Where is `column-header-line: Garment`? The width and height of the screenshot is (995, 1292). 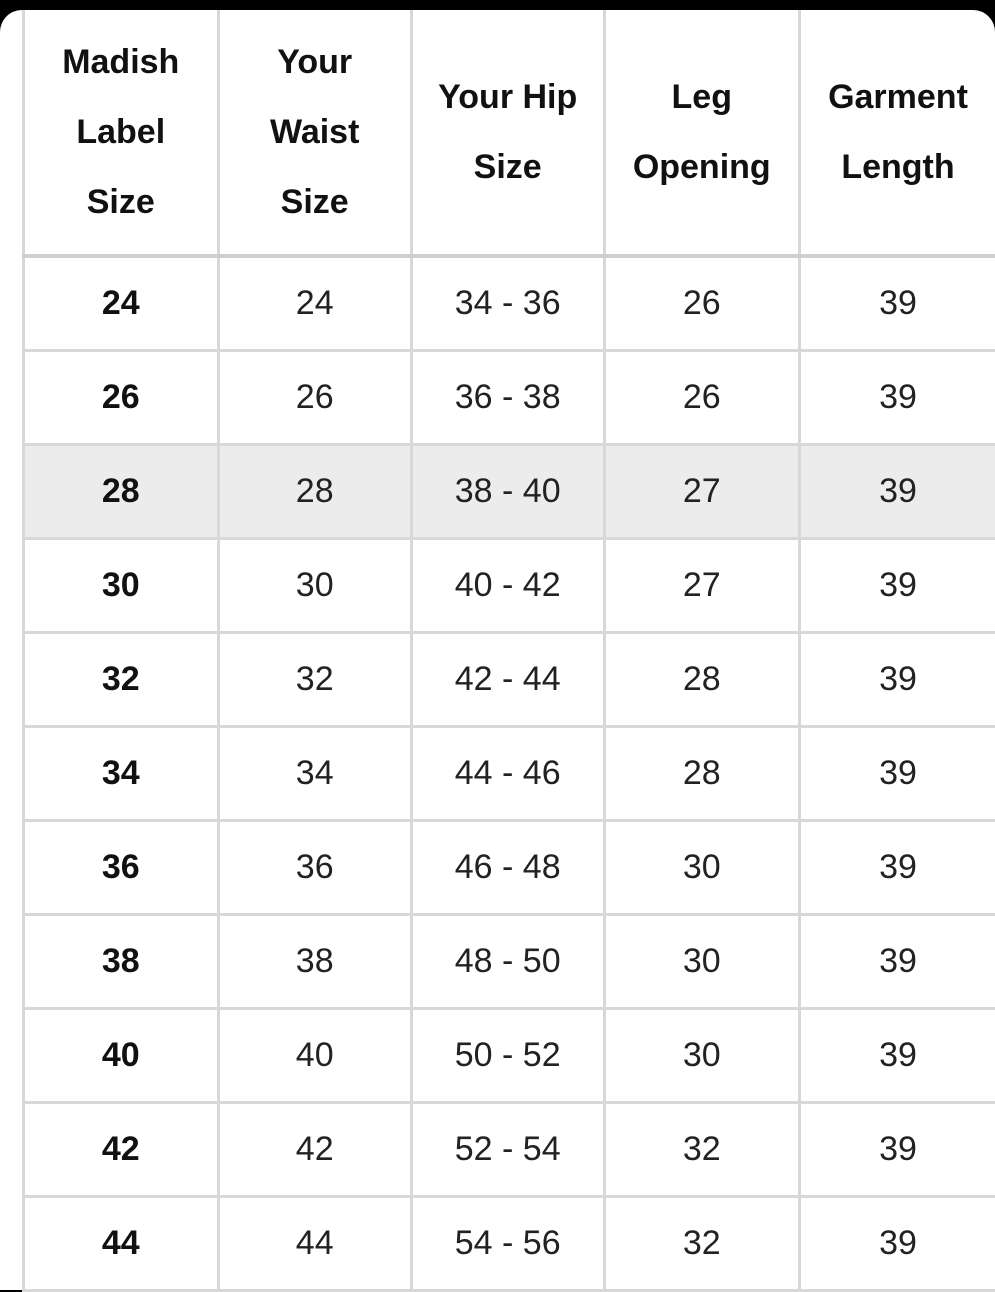 column-header-line: Garment is located at coordinates (898, 97).